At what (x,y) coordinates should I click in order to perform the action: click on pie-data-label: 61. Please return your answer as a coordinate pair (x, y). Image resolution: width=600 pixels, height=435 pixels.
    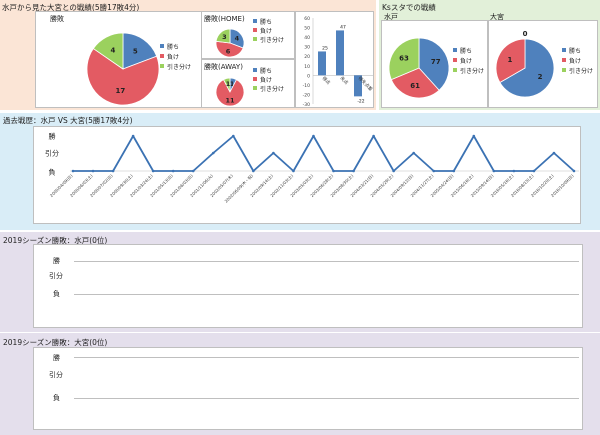
    Looking at the image, I should click on (415, 86).